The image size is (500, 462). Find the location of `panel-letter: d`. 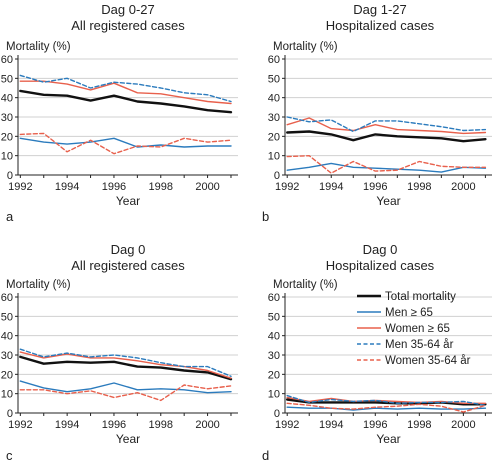

panel-letter: d is located at coordinates (265, 455).